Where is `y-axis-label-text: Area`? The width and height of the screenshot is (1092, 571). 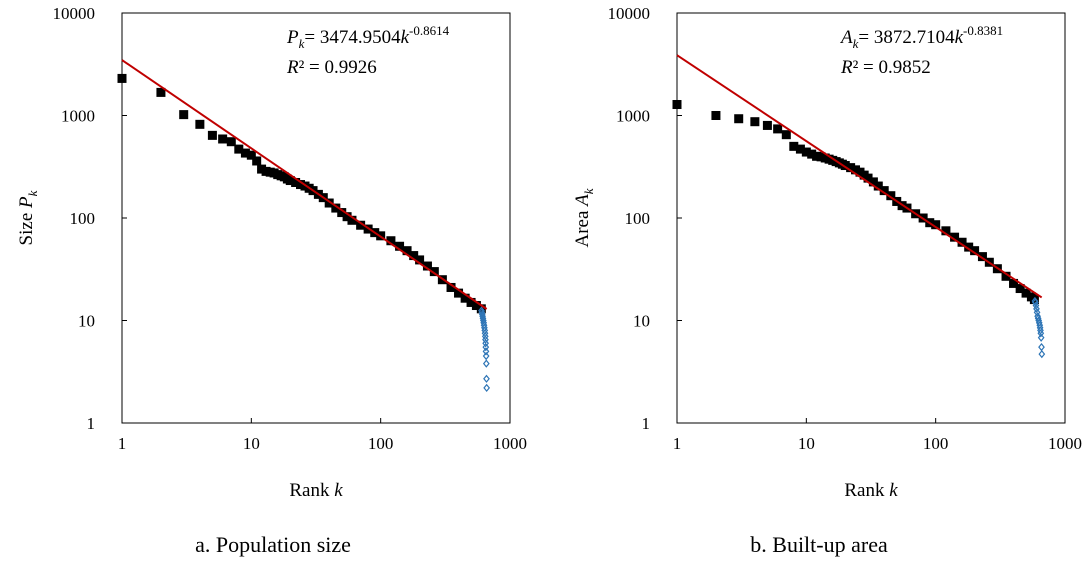
y-axis-label-text: Area is located at coordinates (582, 227).